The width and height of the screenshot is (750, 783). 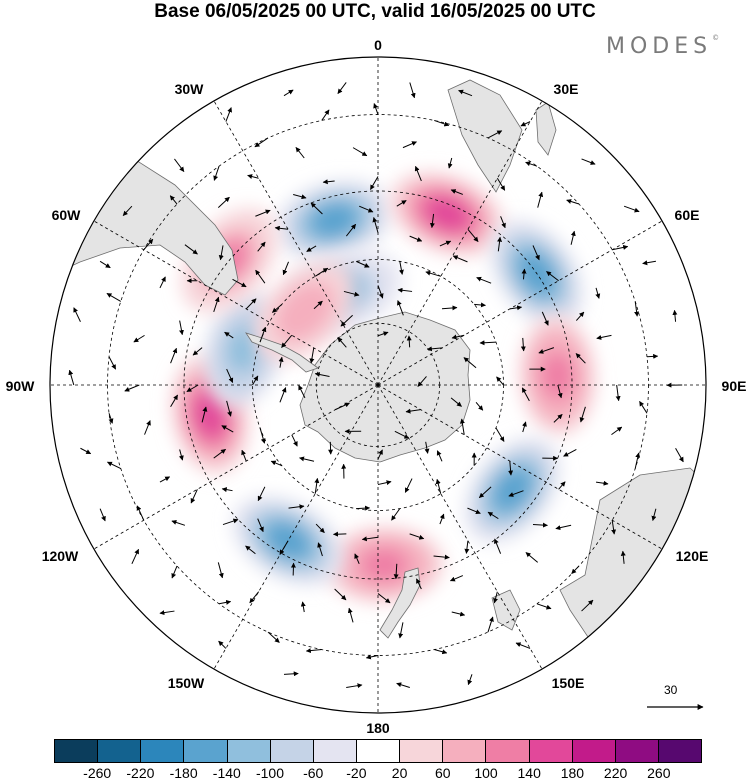 What do you see at coordinates (399, 773) in the screenshot?
I see `colorbar-tick-label: 20` at bounding box center [399, 773].